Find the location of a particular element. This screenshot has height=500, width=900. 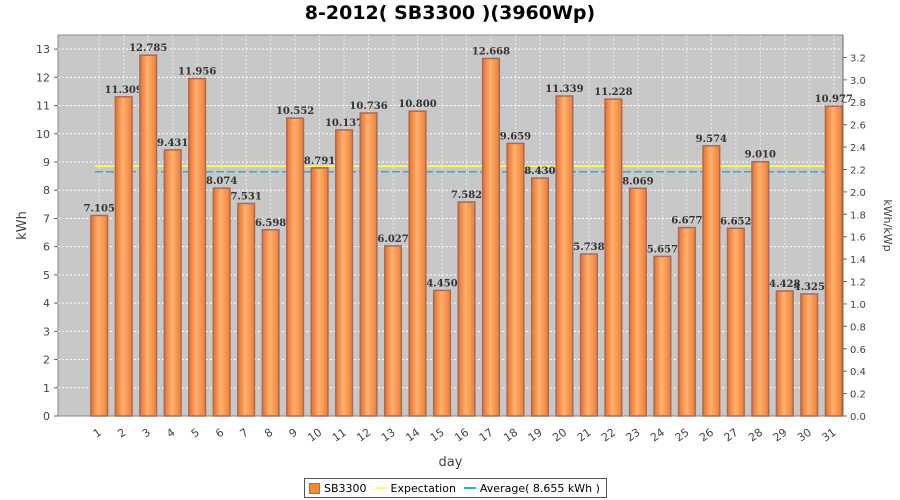

legend-swatch-expectation is located at coordinates (380, 488).